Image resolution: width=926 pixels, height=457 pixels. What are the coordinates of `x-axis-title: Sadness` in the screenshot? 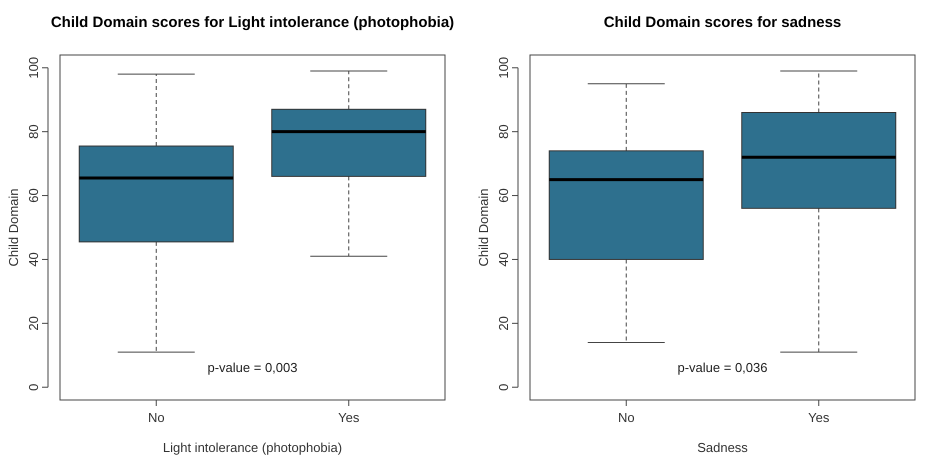 It's located at (722, 447).